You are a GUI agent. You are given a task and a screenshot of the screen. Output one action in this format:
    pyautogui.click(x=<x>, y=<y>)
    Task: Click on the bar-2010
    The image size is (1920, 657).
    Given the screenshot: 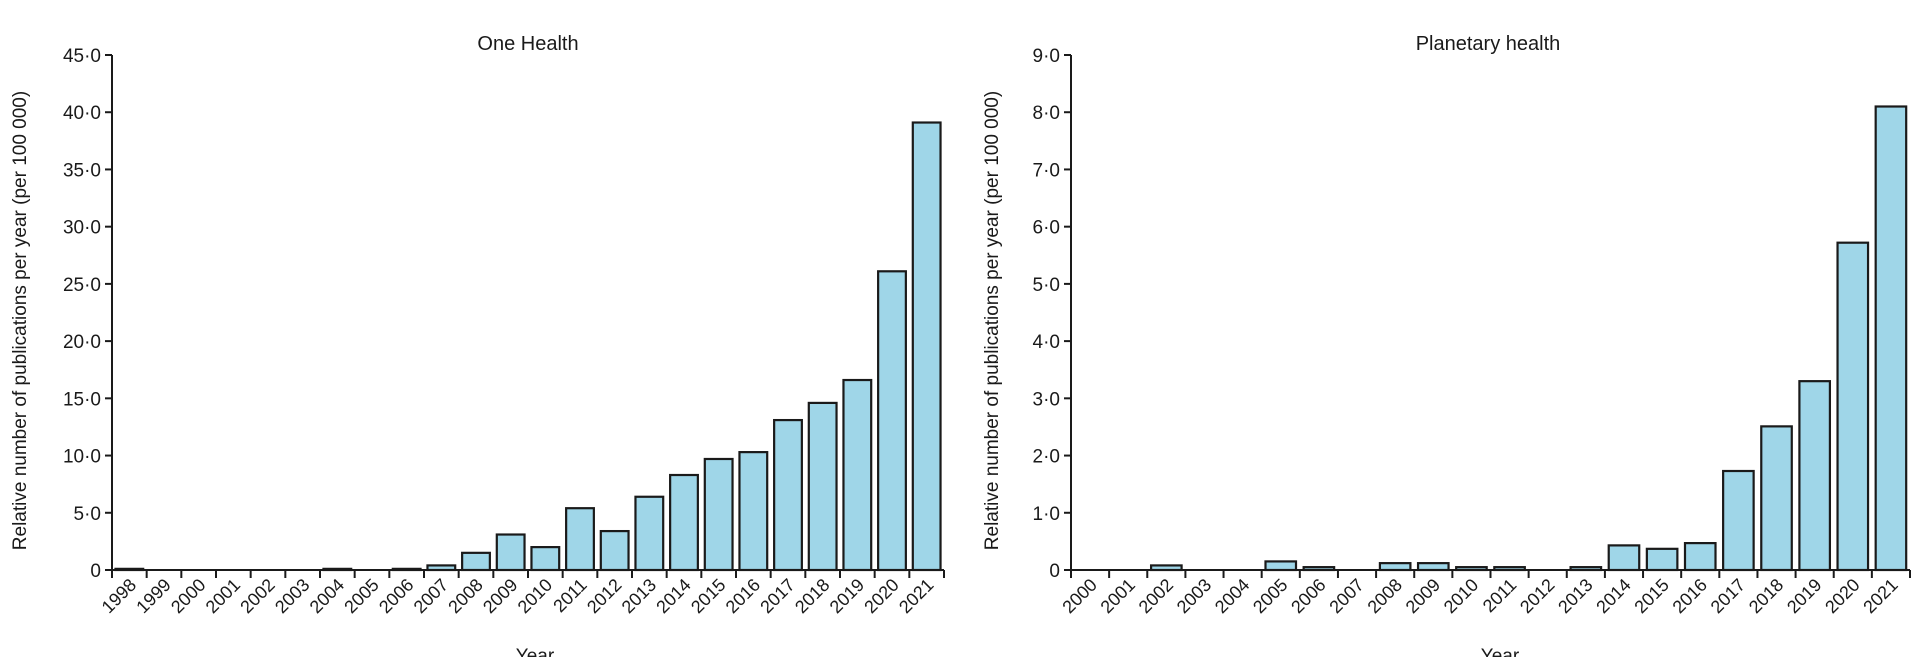 What is the action you would take?
    pyautogui.click(x=545, y=559)
    